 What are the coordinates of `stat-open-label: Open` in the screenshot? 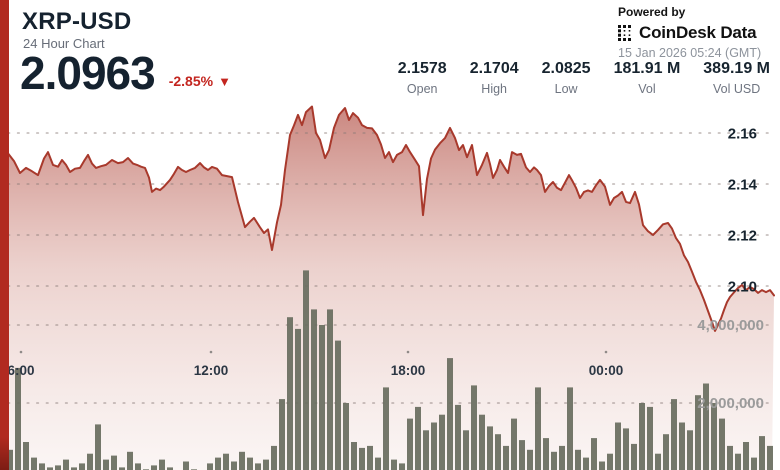 It's located at (422, 89).